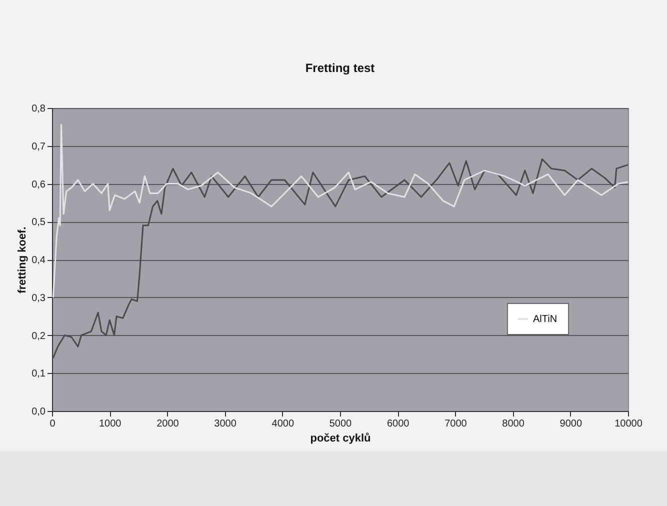 The image size is (667, 506). What do you see at coordinates (39, 109) in the screenshot?
I see `y-tick-label: 0,8` at bounding box center [39, 109].